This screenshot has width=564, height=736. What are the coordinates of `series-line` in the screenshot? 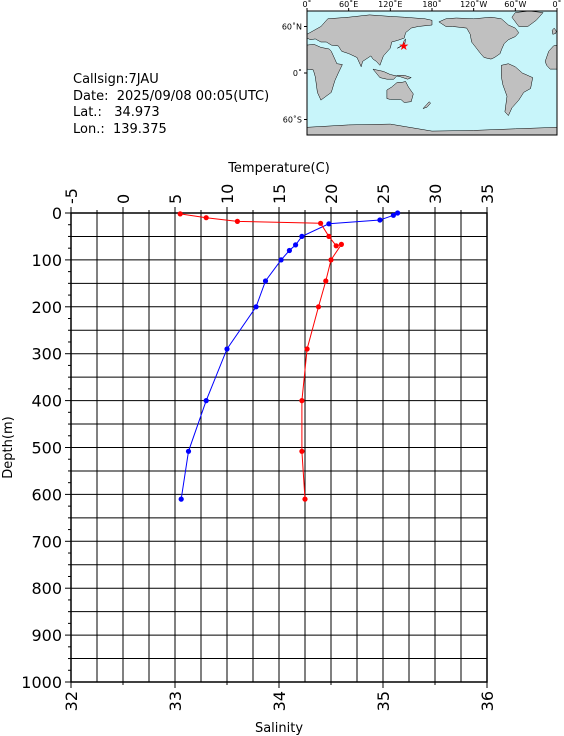 It's located at (261, 356).